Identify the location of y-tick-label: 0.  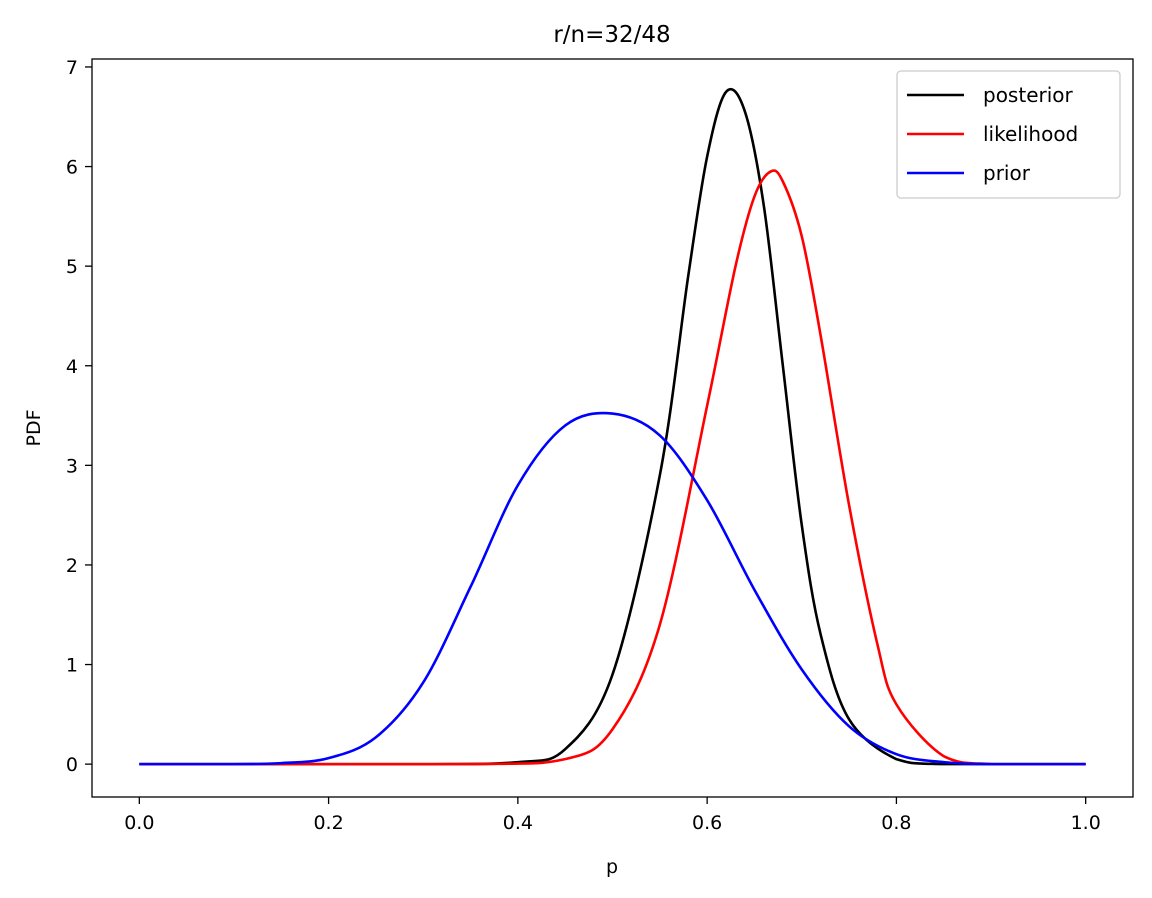
(72, 765).